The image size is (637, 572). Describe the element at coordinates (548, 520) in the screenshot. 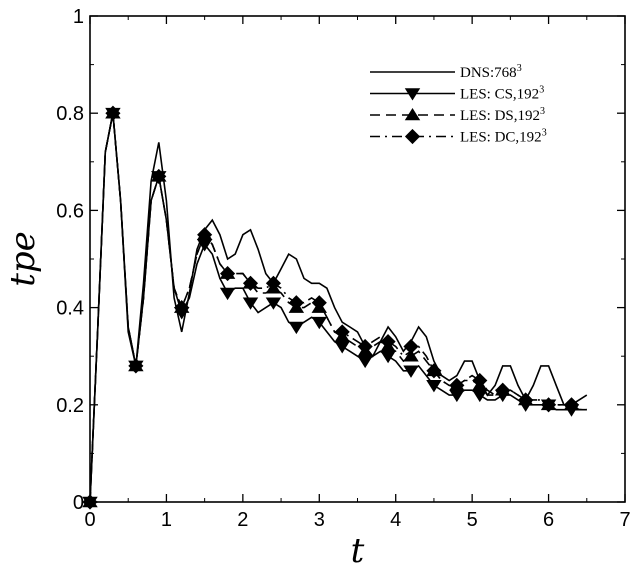

I see `x-tick-label: 6` at that location.